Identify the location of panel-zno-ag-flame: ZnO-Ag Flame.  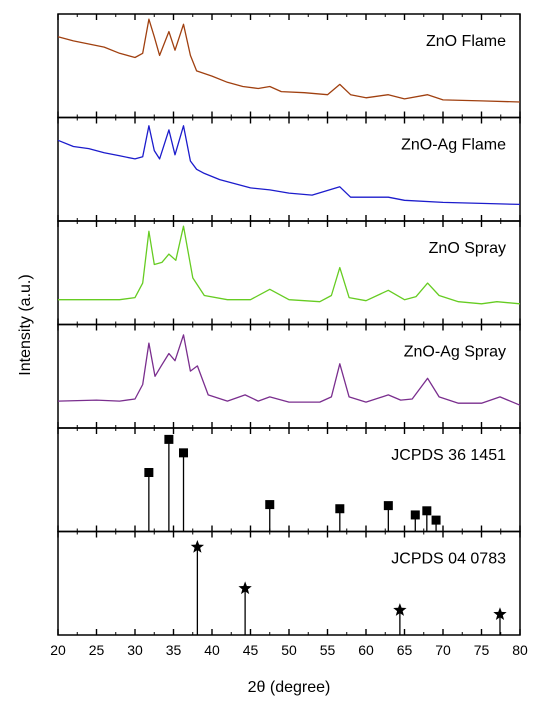
(289, 169).